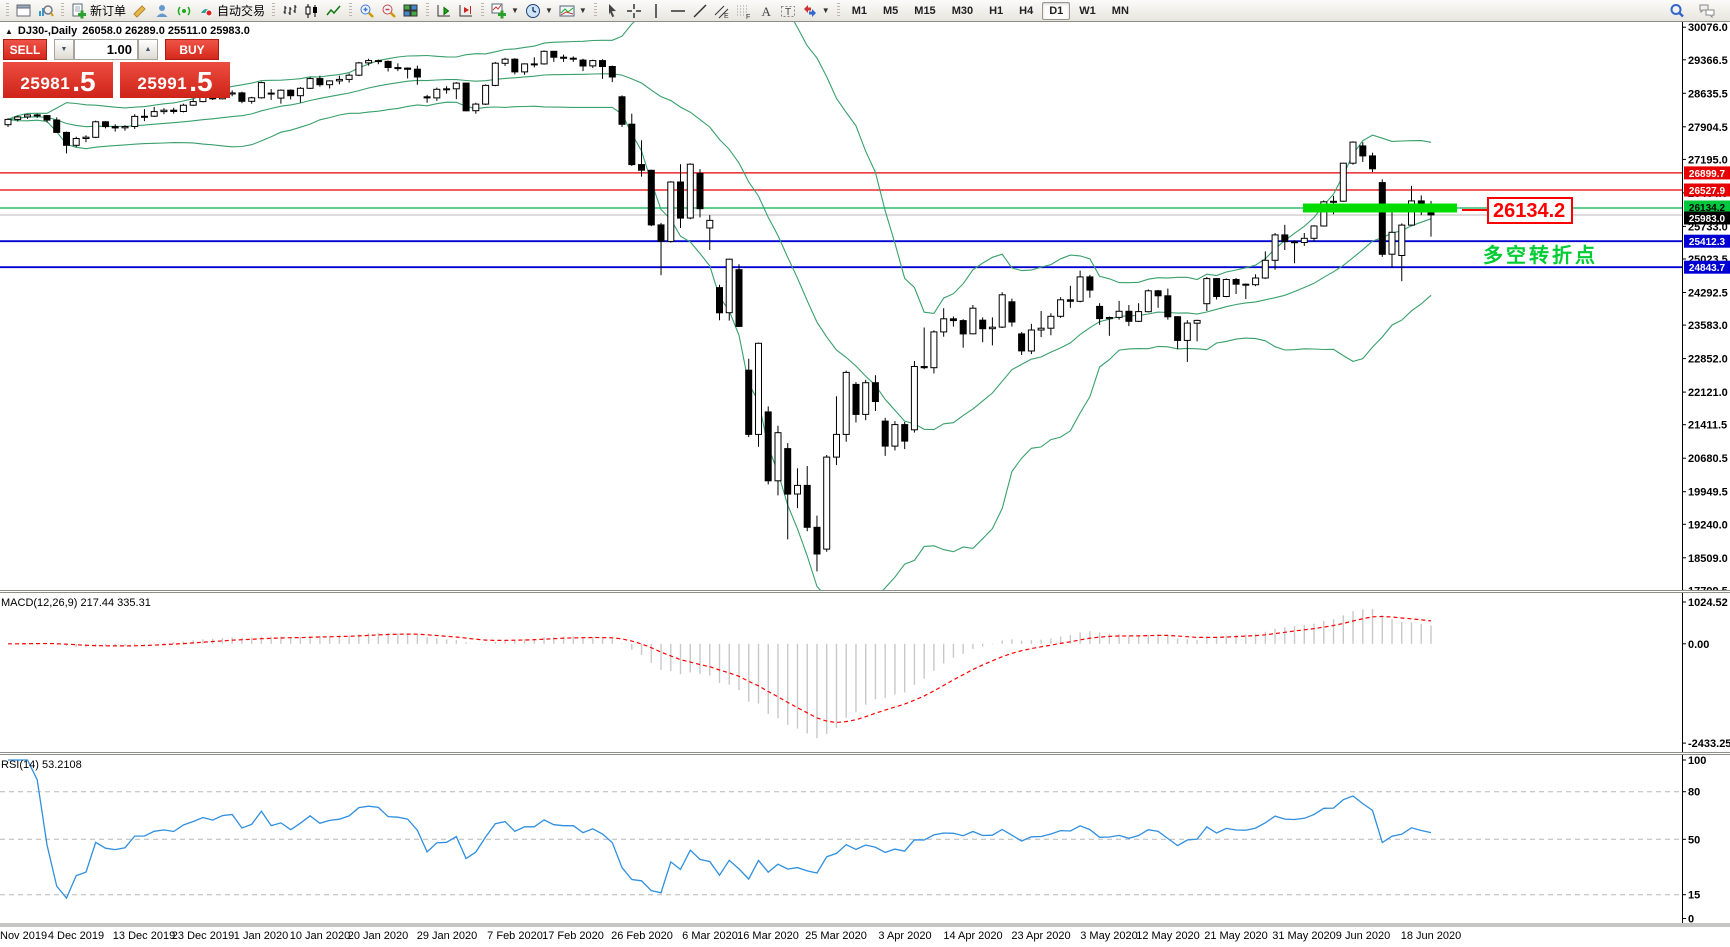 The image size is (1730, 947). Describe the element at coordinates (768, 936) in the screenshot. I see `date-label: 16 Mar 2020` at that location.